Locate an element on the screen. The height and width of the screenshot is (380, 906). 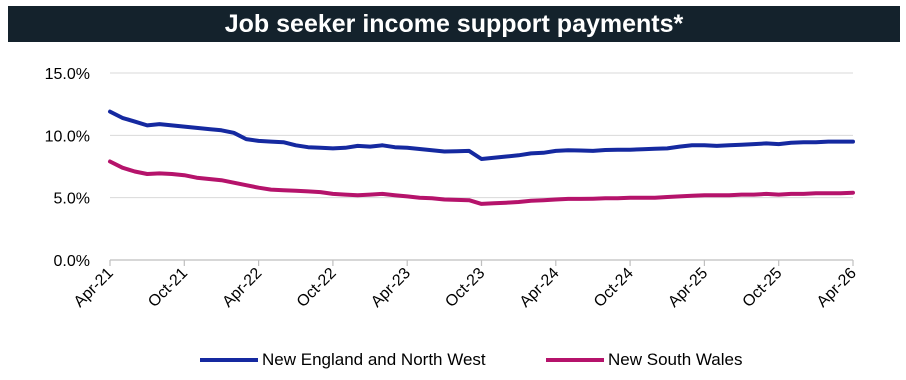
x-tick-label: Oct-25 is located at coordinates (763, 288).